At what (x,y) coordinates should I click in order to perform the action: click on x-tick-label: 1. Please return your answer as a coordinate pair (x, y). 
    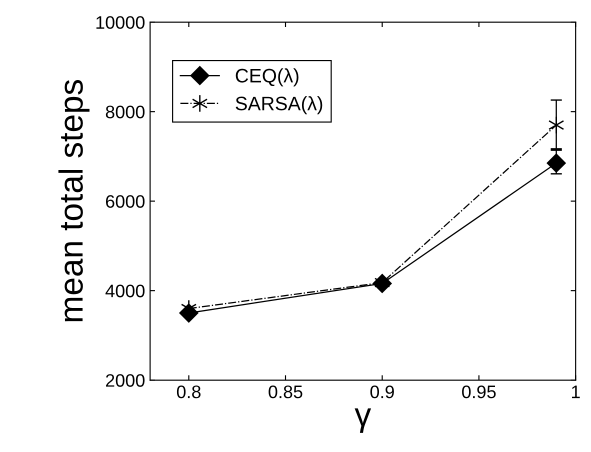
    Looking at the image, I should click on (576, 392).